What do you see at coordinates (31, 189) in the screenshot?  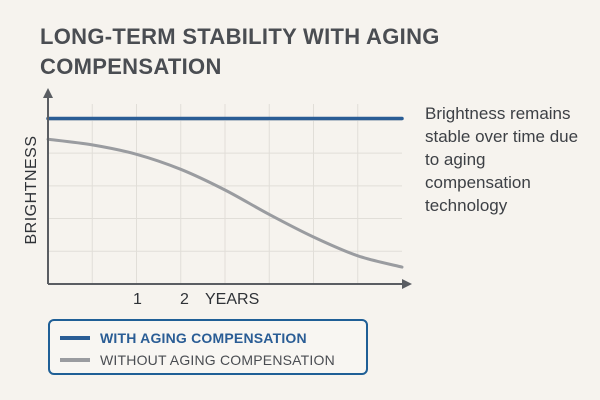 I see `y-axis-label: BRIGHTNESS` at bounding box center [31, 189].